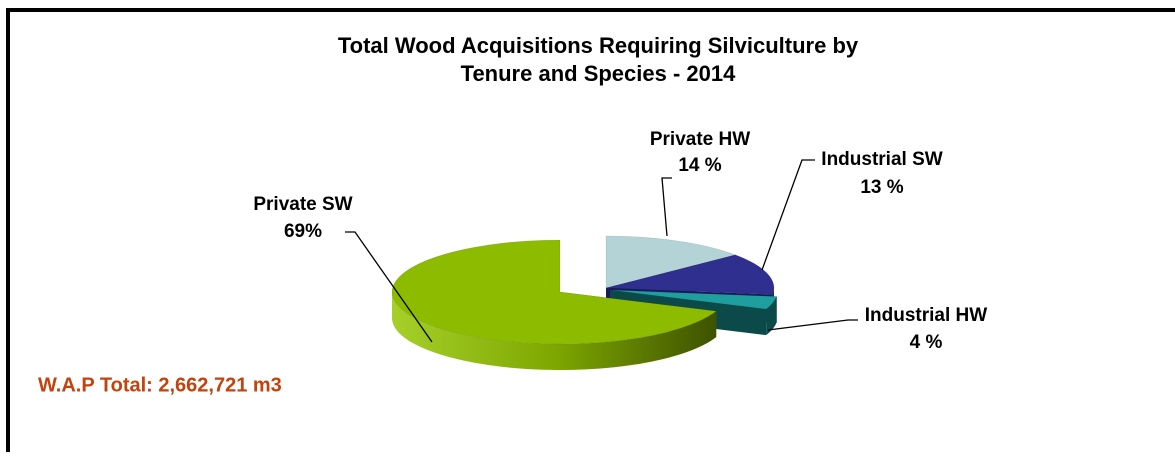 The width and height of the screenshot is (1175, 457). What do you see at coordinates (598, 73) in the screenshot?
I see `chart-title: Tenure and Species - 2014` at bounding box center [598, 73].